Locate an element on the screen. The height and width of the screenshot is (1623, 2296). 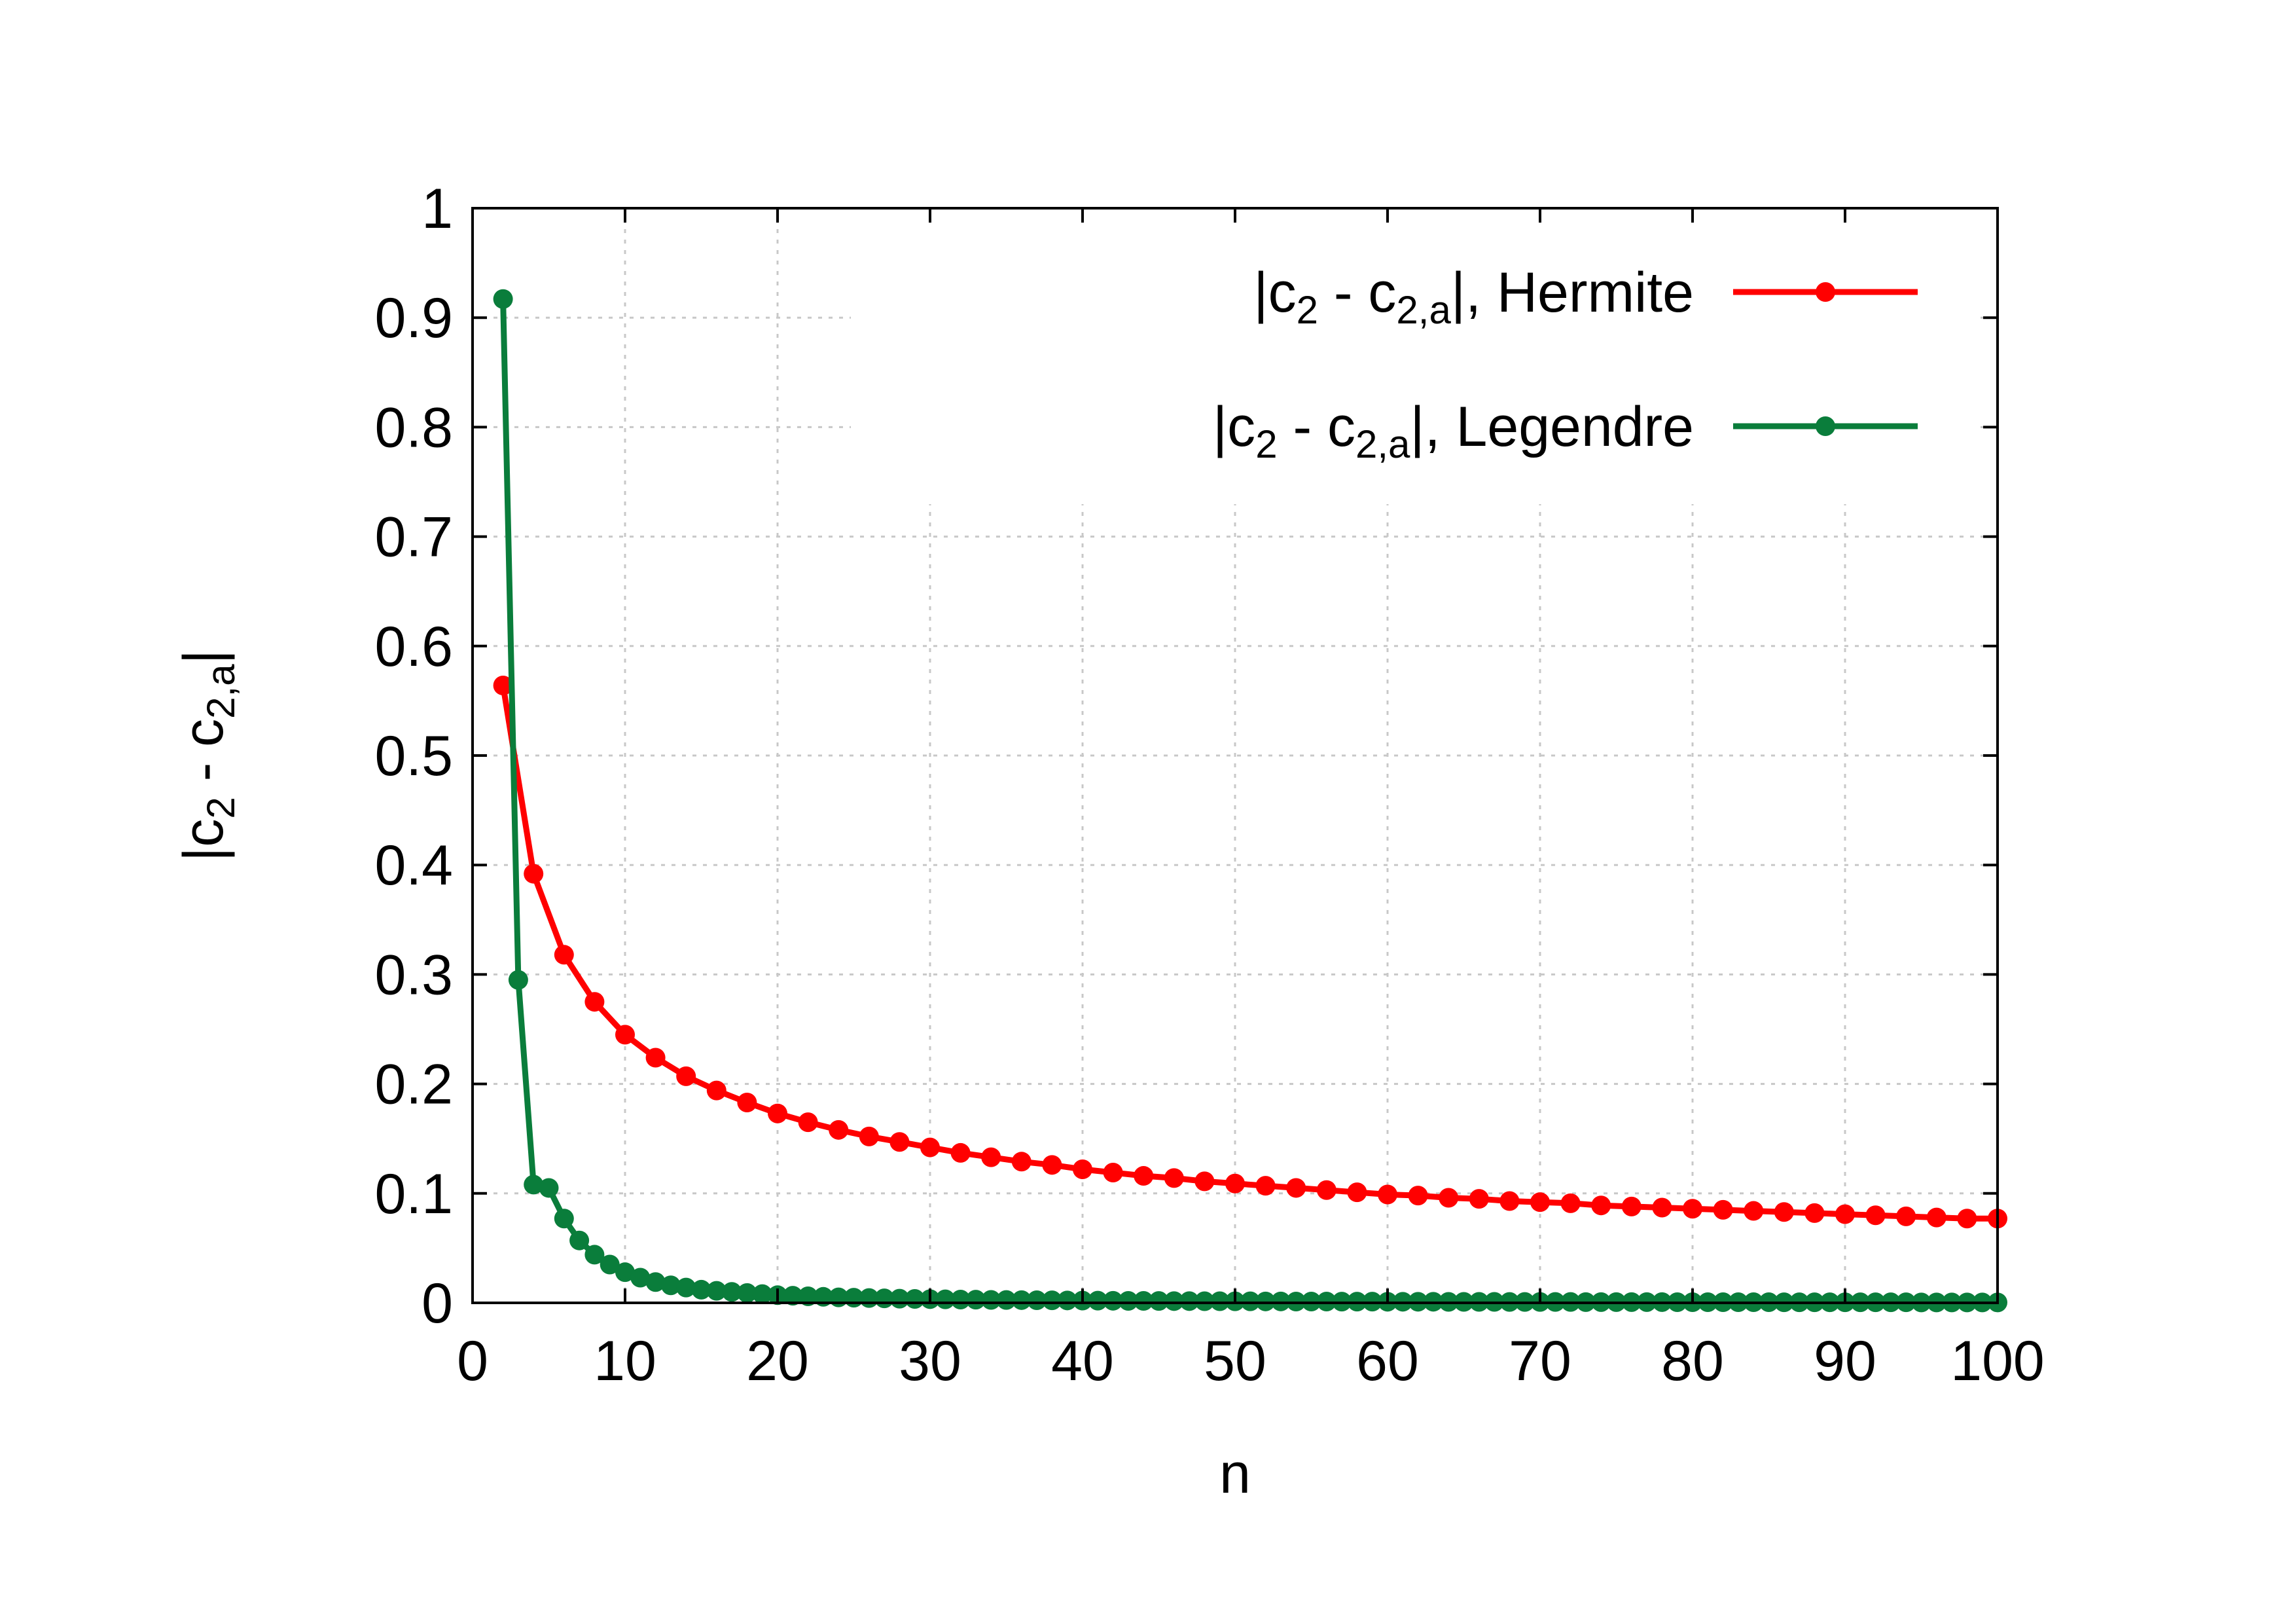
y-tick-label: 0.6 is located at coordinates (413, 646).